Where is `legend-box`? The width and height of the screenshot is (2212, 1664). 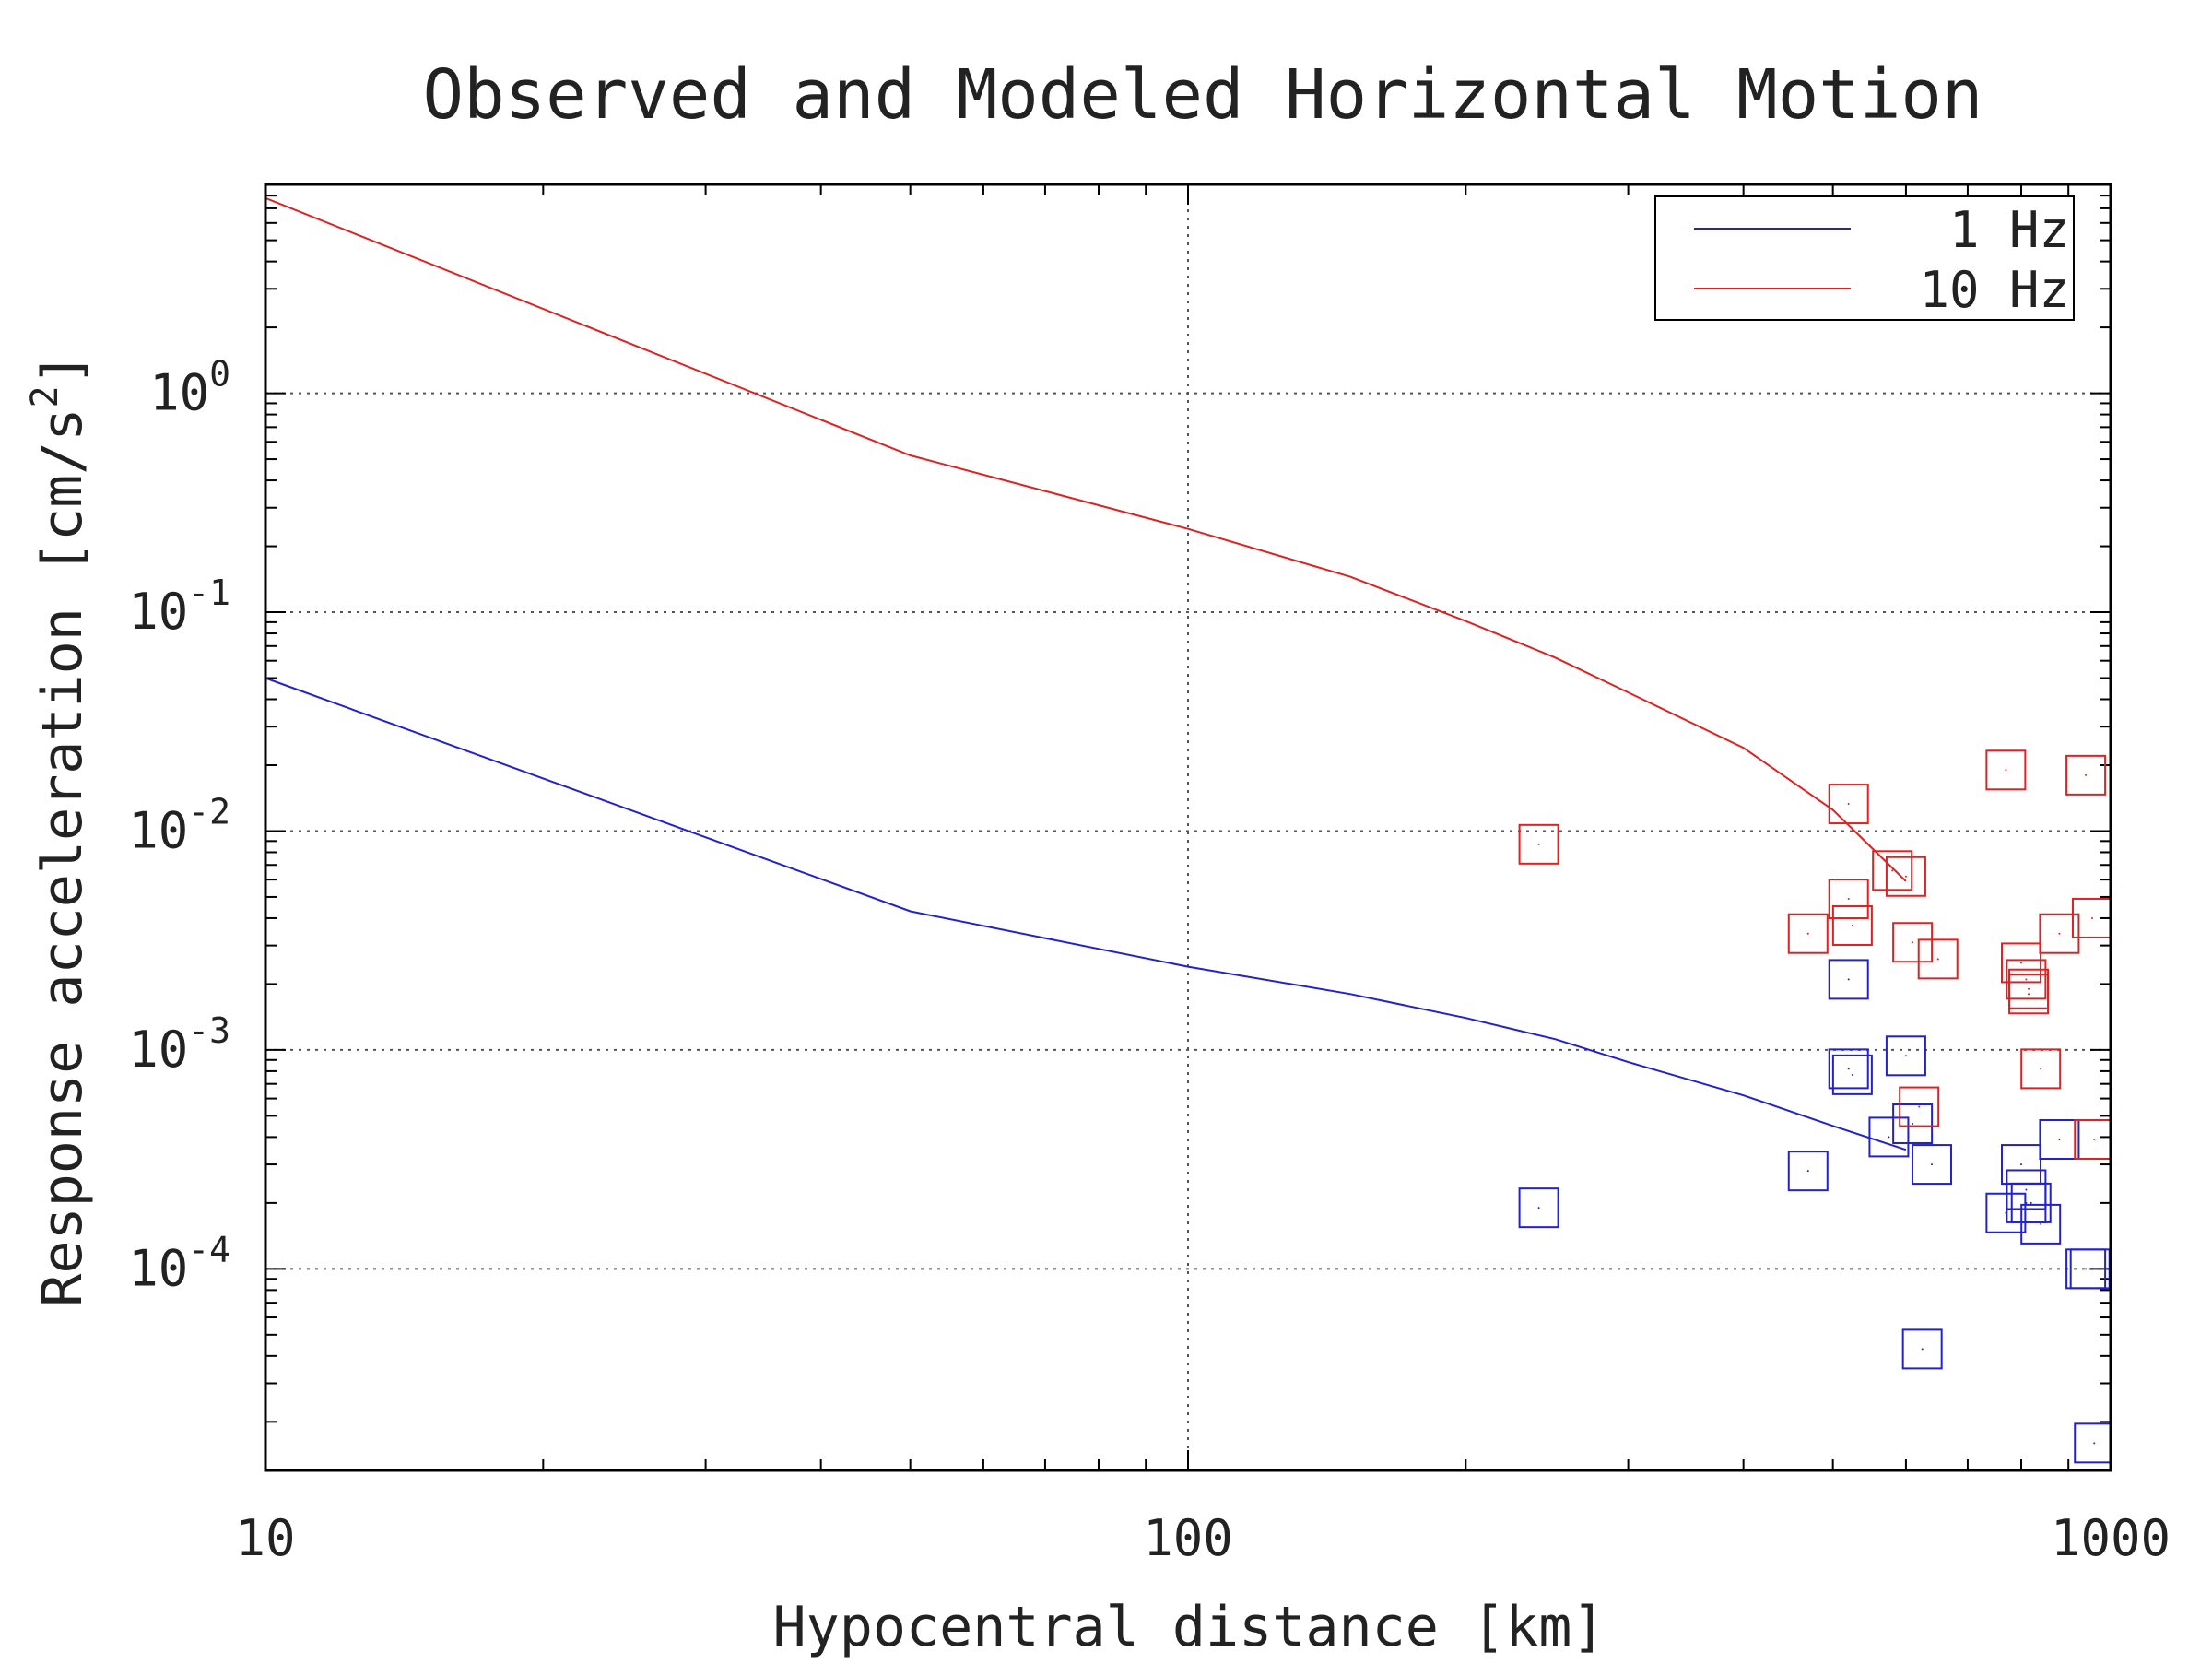
legend-box is located at coordinates (1864, 258).